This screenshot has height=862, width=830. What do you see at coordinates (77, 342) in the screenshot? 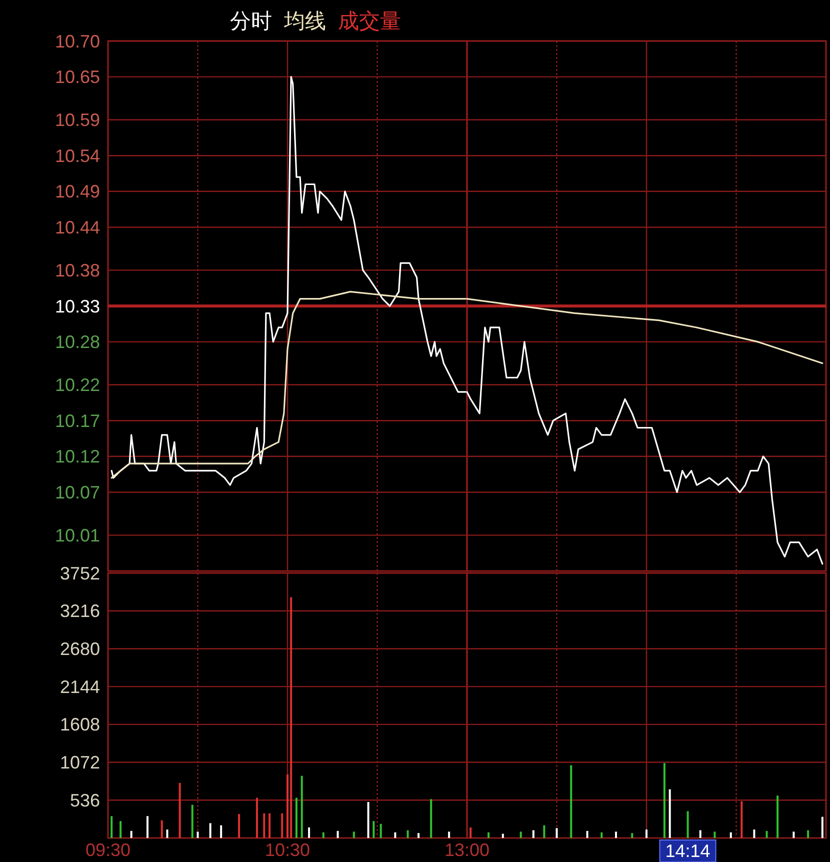
I see `y-tick-label: 10.28` at bounding box center [77, 342].